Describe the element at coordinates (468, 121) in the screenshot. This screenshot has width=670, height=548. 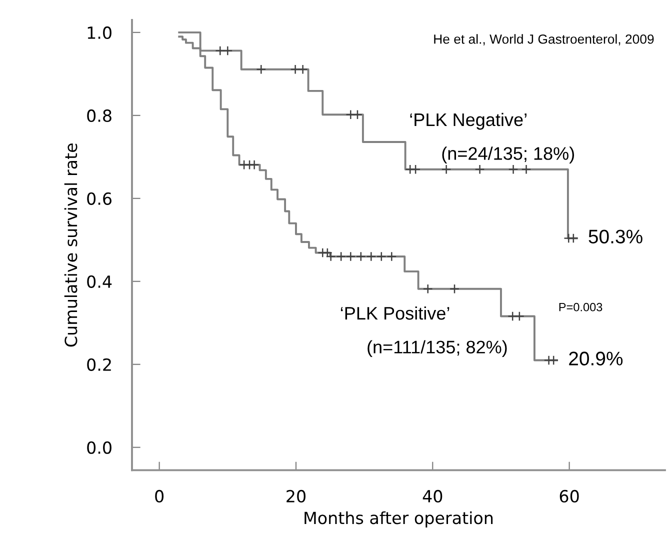
I see `annotation: ‘PLK Negative’` at that location.